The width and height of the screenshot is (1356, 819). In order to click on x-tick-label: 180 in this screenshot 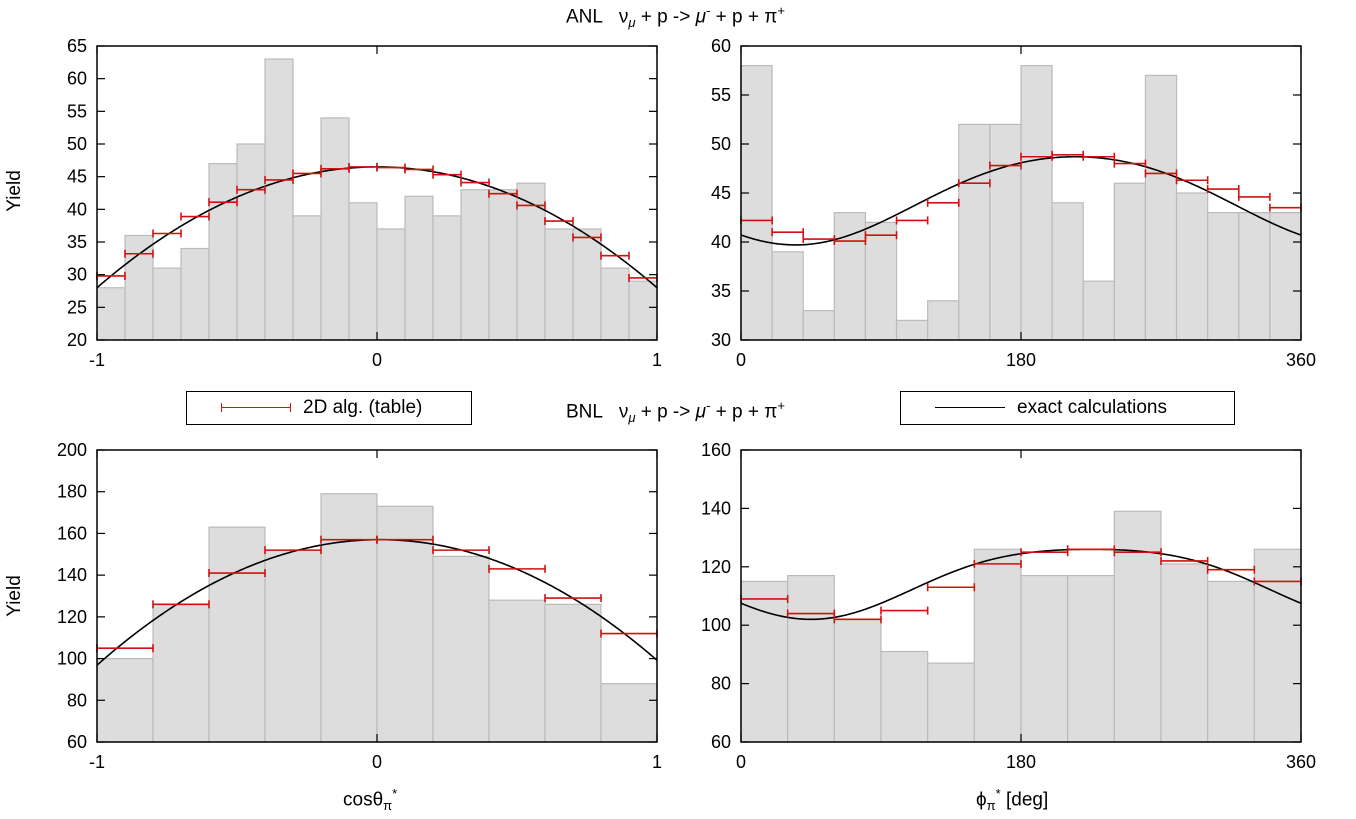, I will do `click(1021, 762)`.